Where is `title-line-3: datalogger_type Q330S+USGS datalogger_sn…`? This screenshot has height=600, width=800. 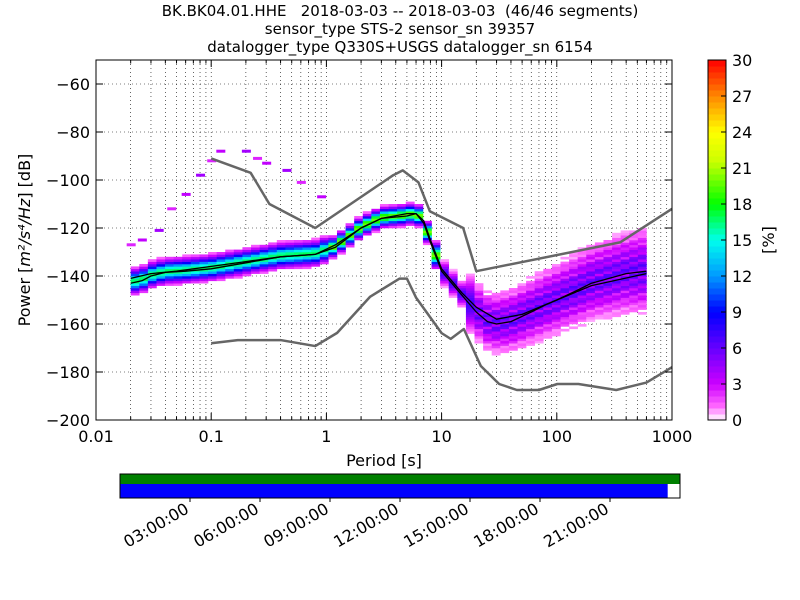
title-line-3: datalogger_type Q330S+USGS datalogger_sn… is located at coordinates (400, 47).